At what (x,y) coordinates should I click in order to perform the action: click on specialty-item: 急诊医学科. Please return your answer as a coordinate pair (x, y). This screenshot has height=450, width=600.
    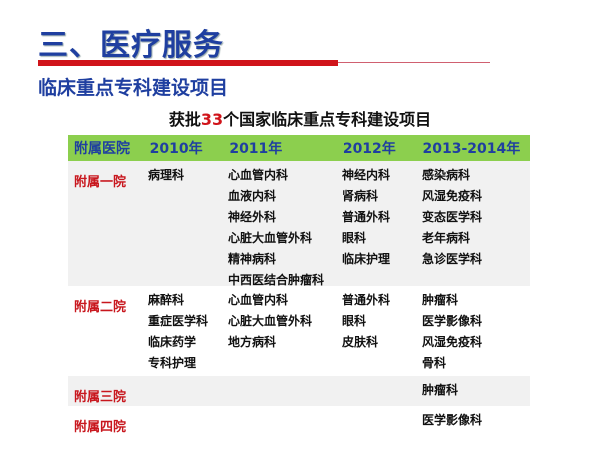
    Looking at the image, I should click on (452, 259).